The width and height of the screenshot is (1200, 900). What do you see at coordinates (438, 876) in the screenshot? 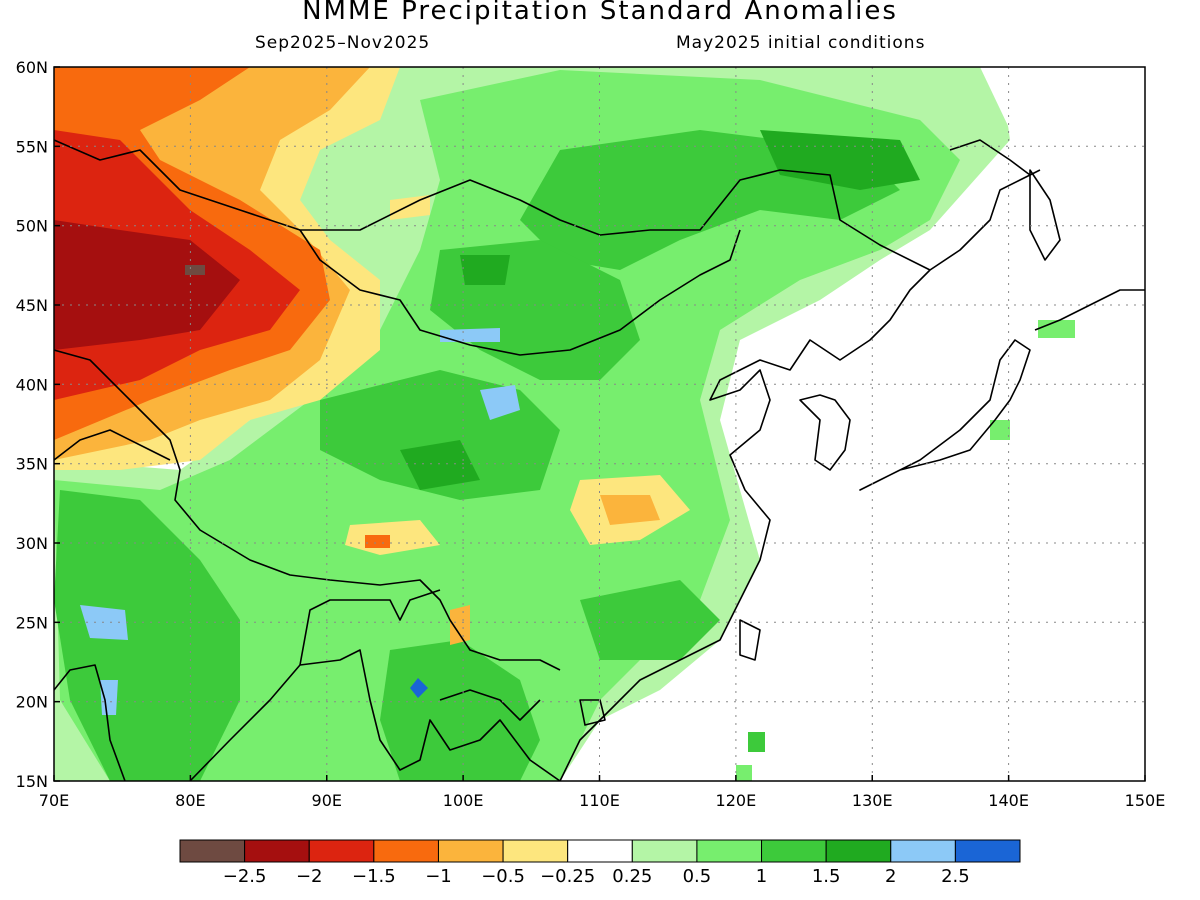
I see `colorbar-label: −1` at bounding box center [438, 876].